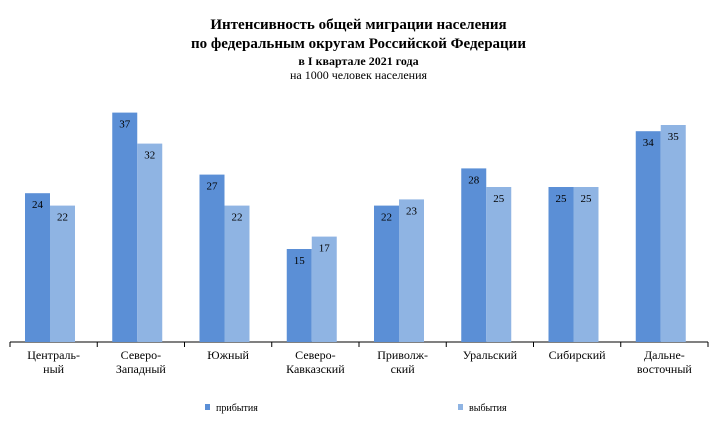 This screenshot has height=426, width=717. What do you see at coordinates (237, 218) in the screenshot?
I see `data-label-выбытия-2: 22` at bounding box center [237, 218].